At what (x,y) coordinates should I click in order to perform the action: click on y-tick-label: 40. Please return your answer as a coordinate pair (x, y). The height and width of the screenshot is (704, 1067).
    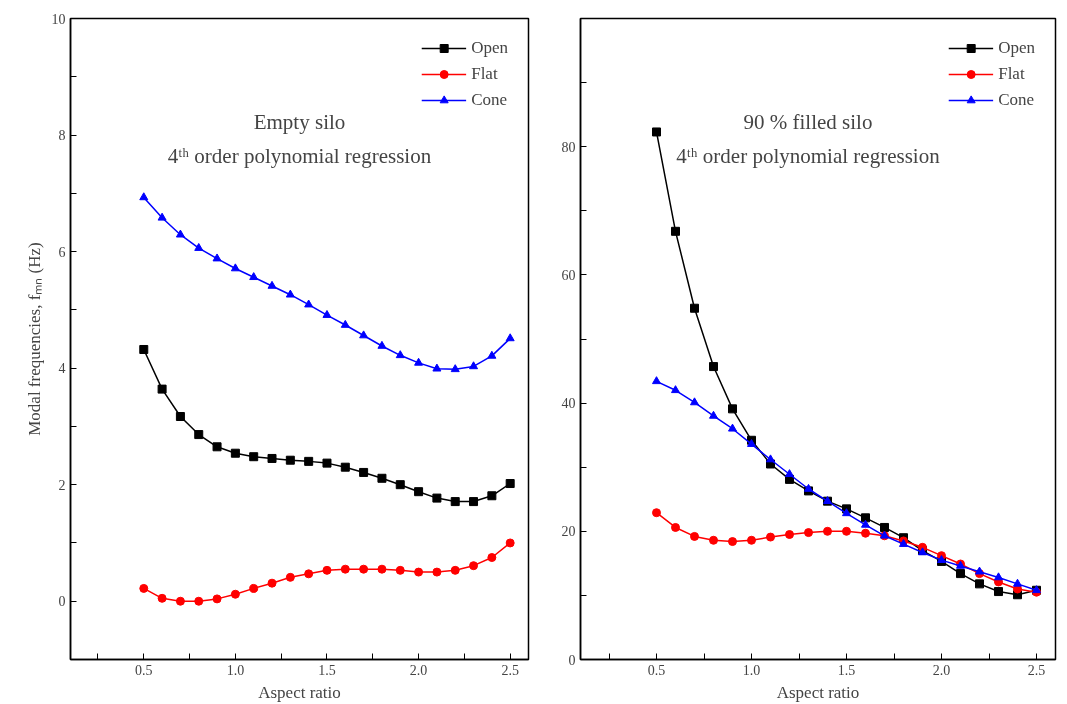
    Looking at the image, I should click on (568, 404).